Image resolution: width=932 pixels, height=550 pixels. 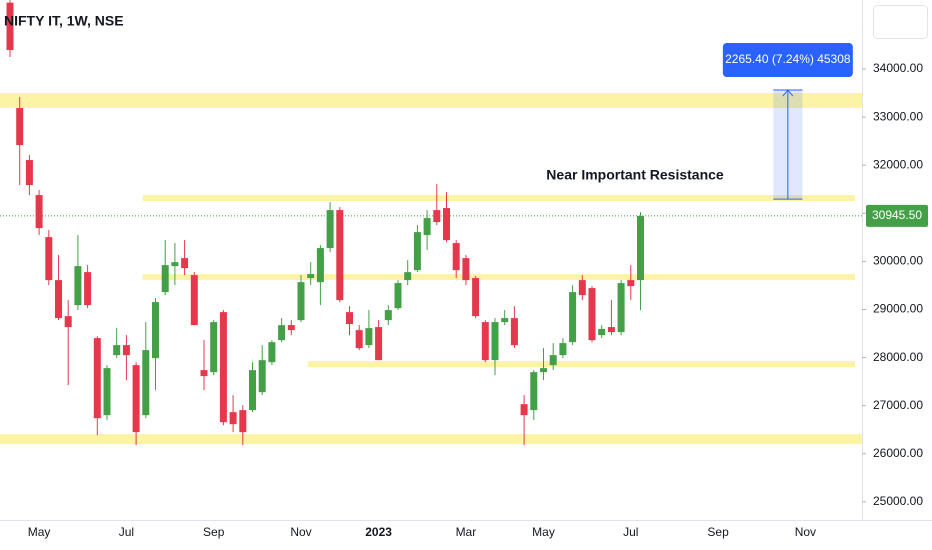 I want to click on y-tick-label: 26000.00, so click(x=898, y=453).